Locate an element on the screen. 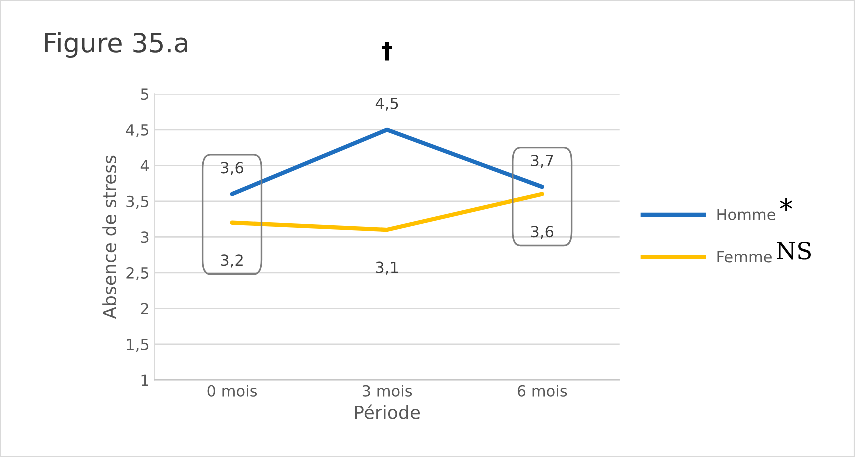  y-tick-label: 5 is located at coordinates (145, 94).